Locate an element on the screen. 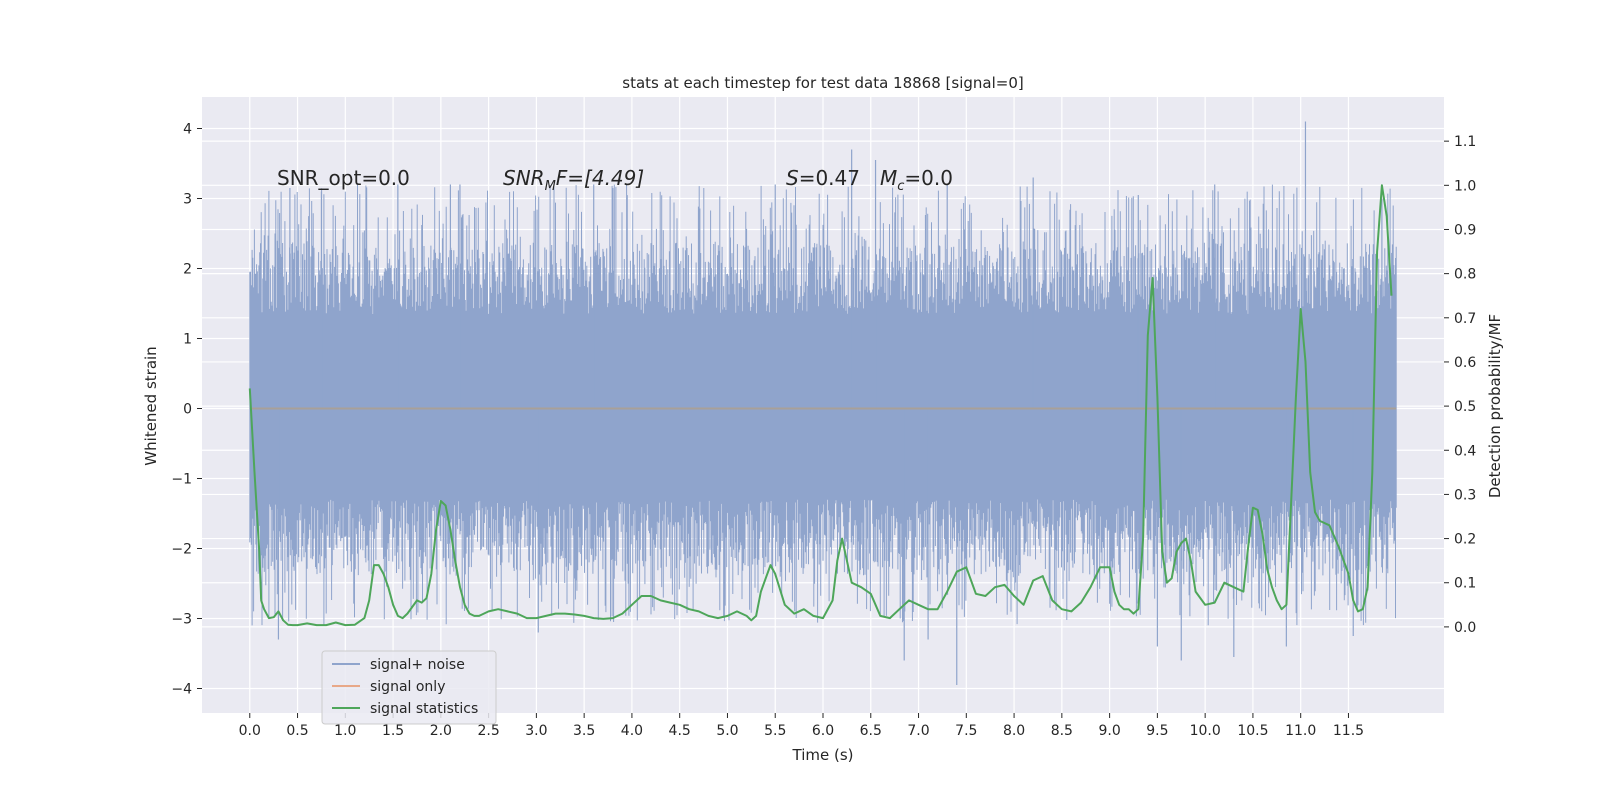 This screenshot has width=1600, height=800. y2-tick-label: 0.7 is located at coordinates (1465, 319).